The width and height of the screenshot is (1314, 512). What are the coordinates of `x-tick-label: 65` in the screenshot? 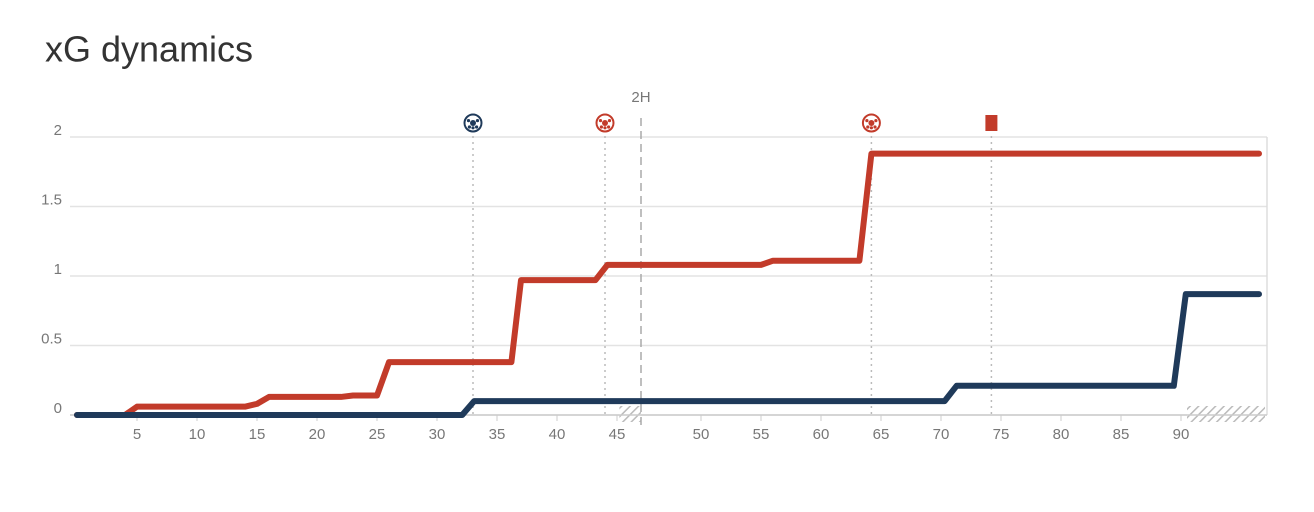 It's located at (881, 434).